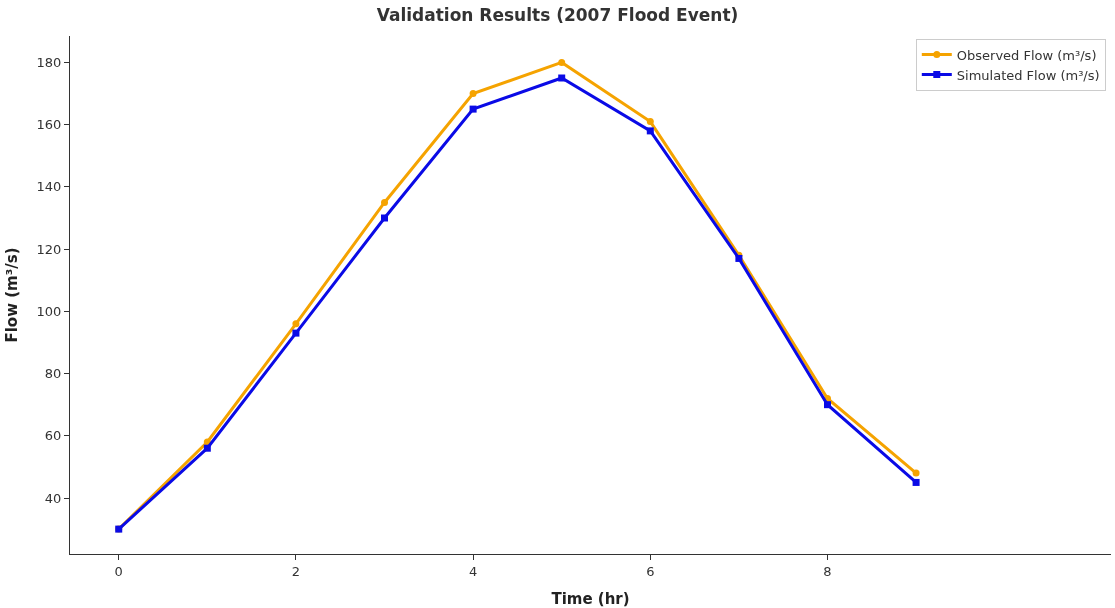 The width and height of the screenshot is (1115, 608). What do you see at coordinates (557, 15) in the screenshot?
I see `chart-title: Validation Results (2007 Flood Event)` at bounding box center [557, 15].